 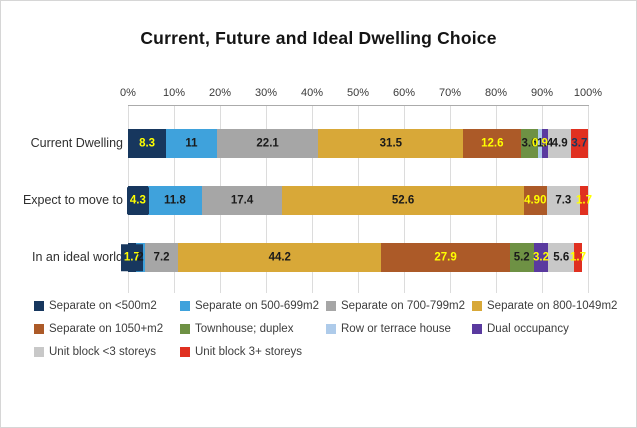 What do you see at coordinates (128, 93) in the screenshot?
I see `x-axis-tick: 0%` at bounding box center [128, 93].